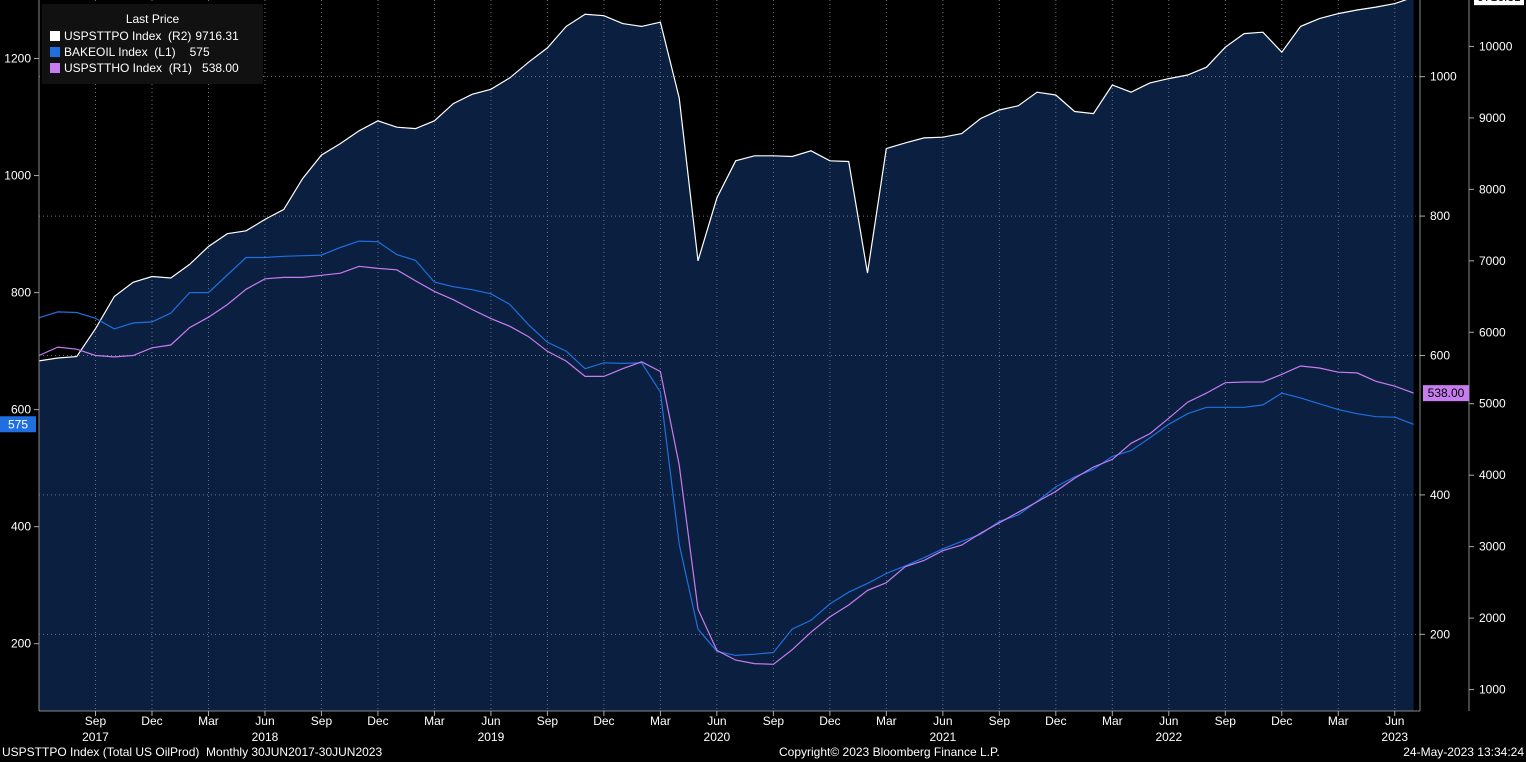  What do you see at coordinates (1492, 189) in the screenshot?
I see `y-tick-label-r2: 8000` at bounding box center [1492, 189].